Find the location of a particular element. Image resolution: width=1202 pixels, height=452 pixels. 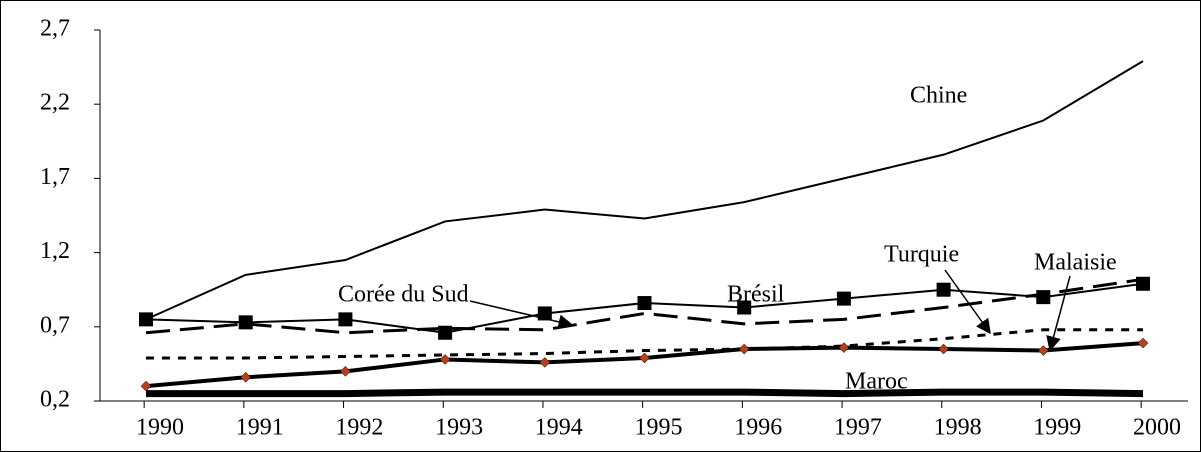

x-tick-label: 1990 is located at coordinates (160, 428).